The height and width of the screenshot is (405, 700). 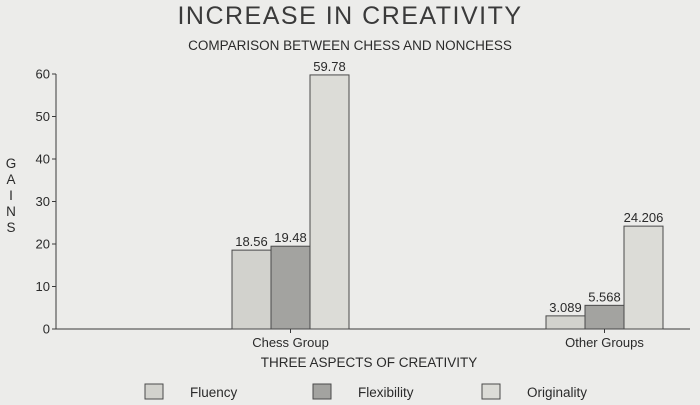 What do you see at coordinates (214, 392) in the screenshot?
I see `legend-label: Fluency` at bounding box center [214, 392].